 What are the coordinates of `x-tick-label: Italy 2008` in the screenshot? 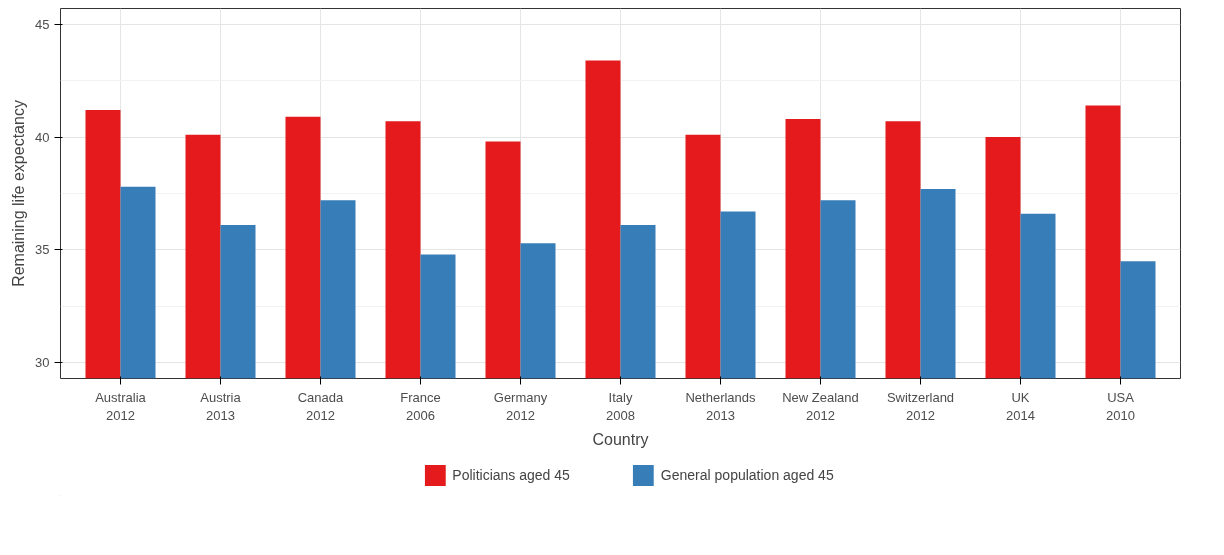 It's located at (620, 406).